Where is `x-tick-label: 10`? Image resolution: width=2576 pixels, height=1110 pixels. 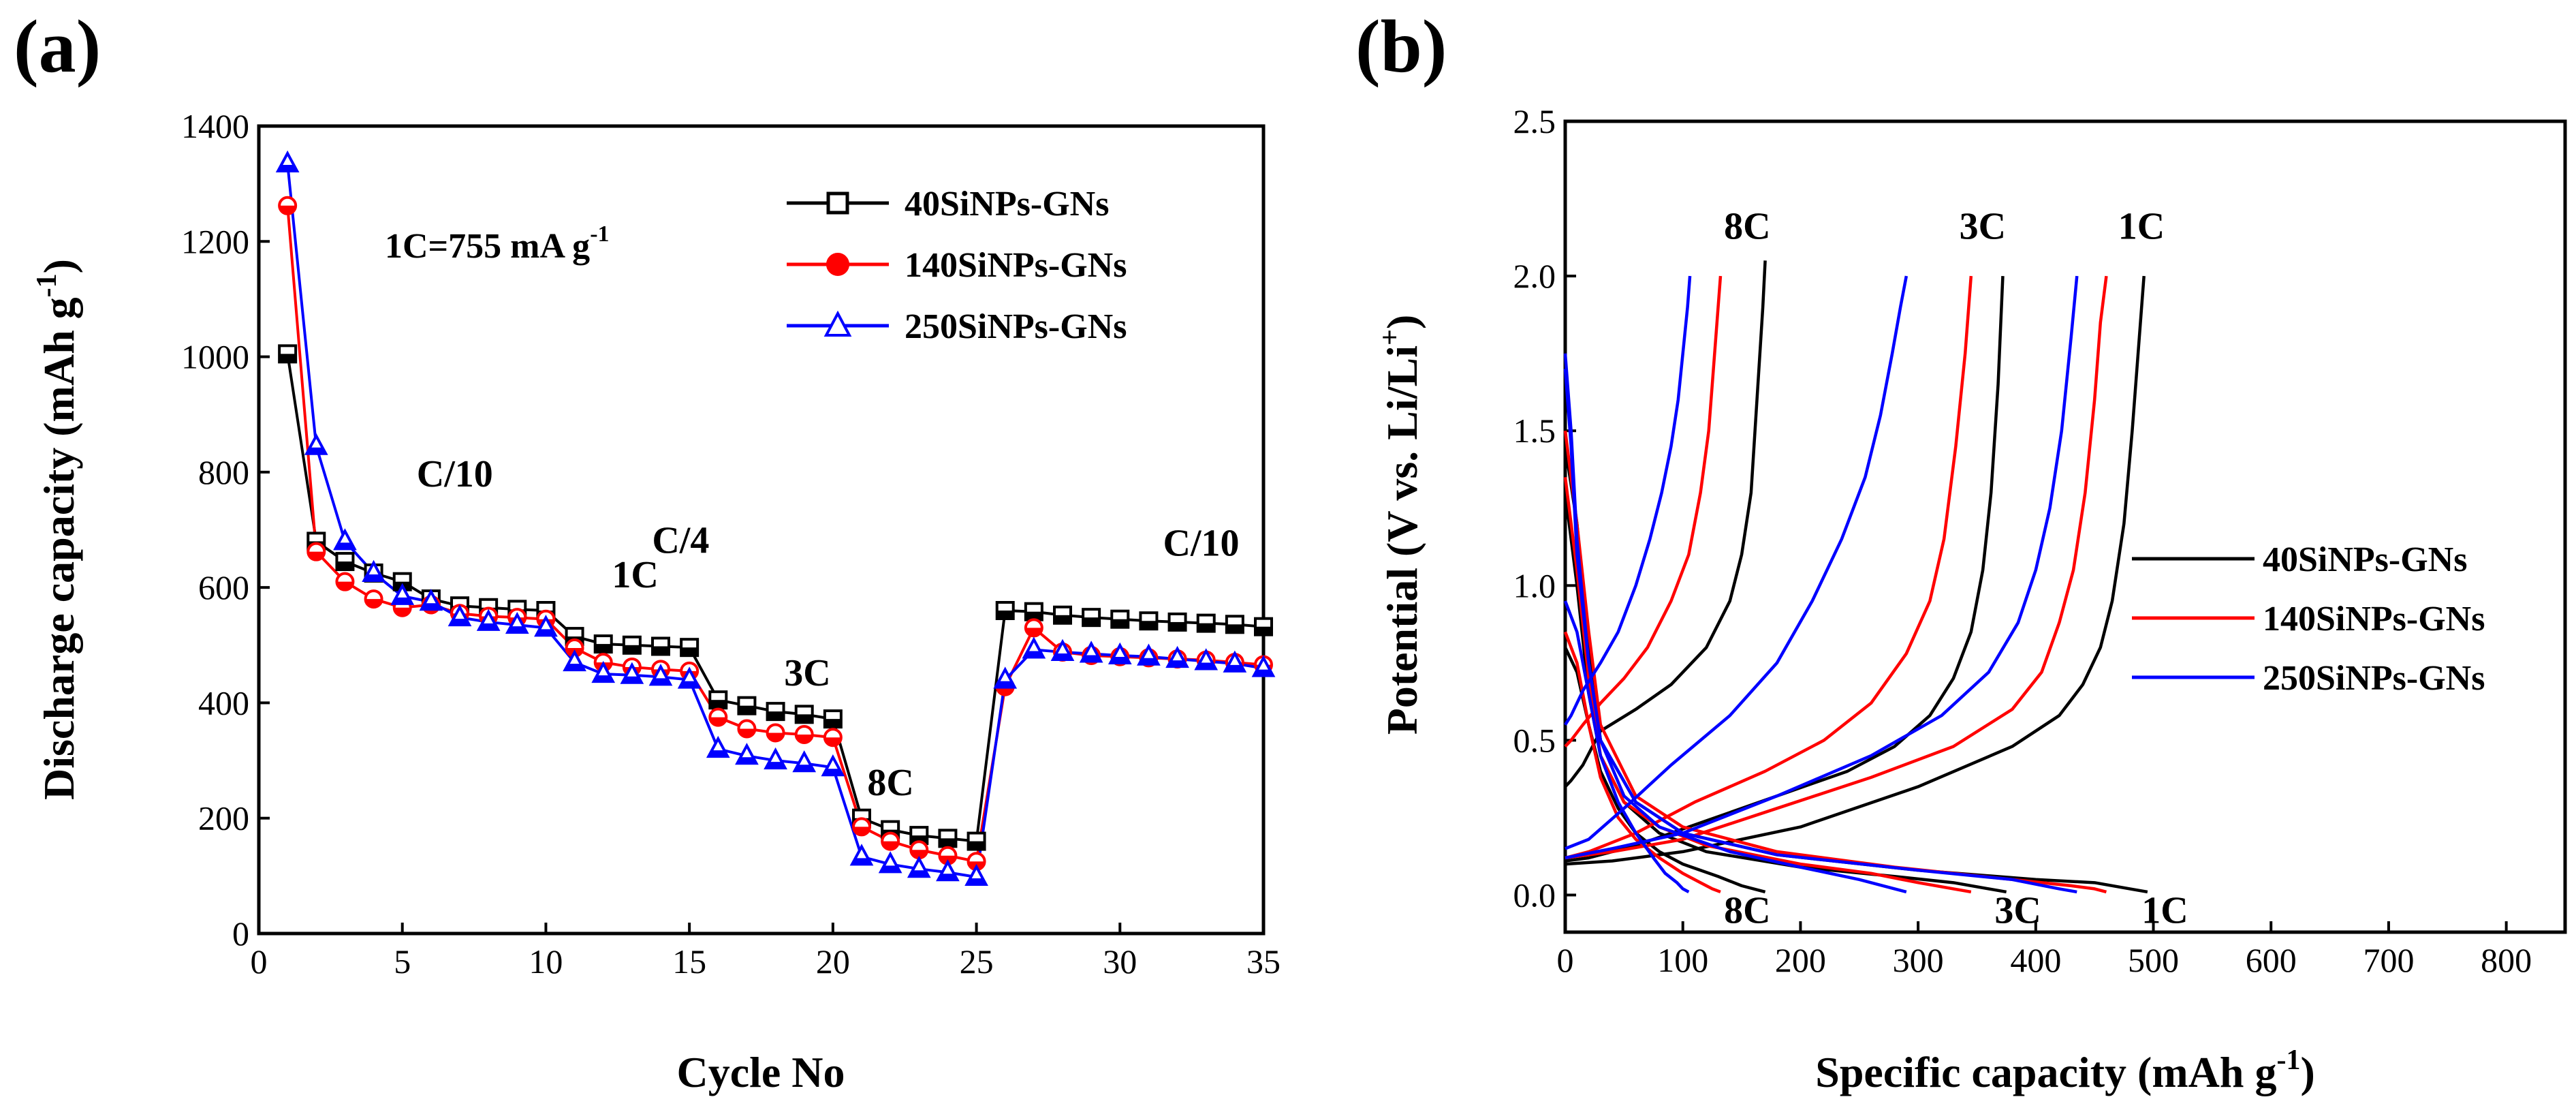 x-tick-label: 10 is located at coordinates (546, 962).